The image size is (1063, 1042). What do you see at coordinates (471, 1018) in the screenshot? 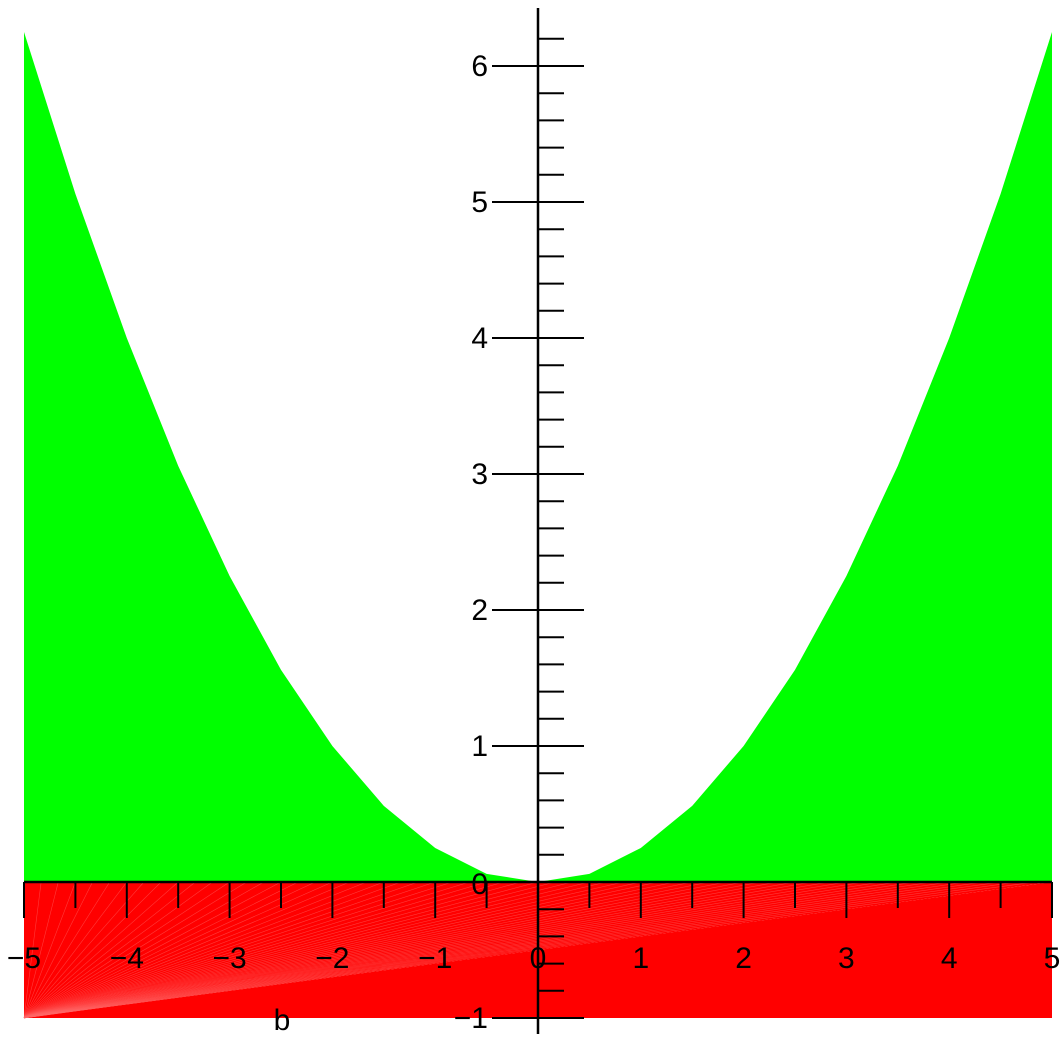
I see `y-tick-label: −1` at bounding box center [471, 1018].